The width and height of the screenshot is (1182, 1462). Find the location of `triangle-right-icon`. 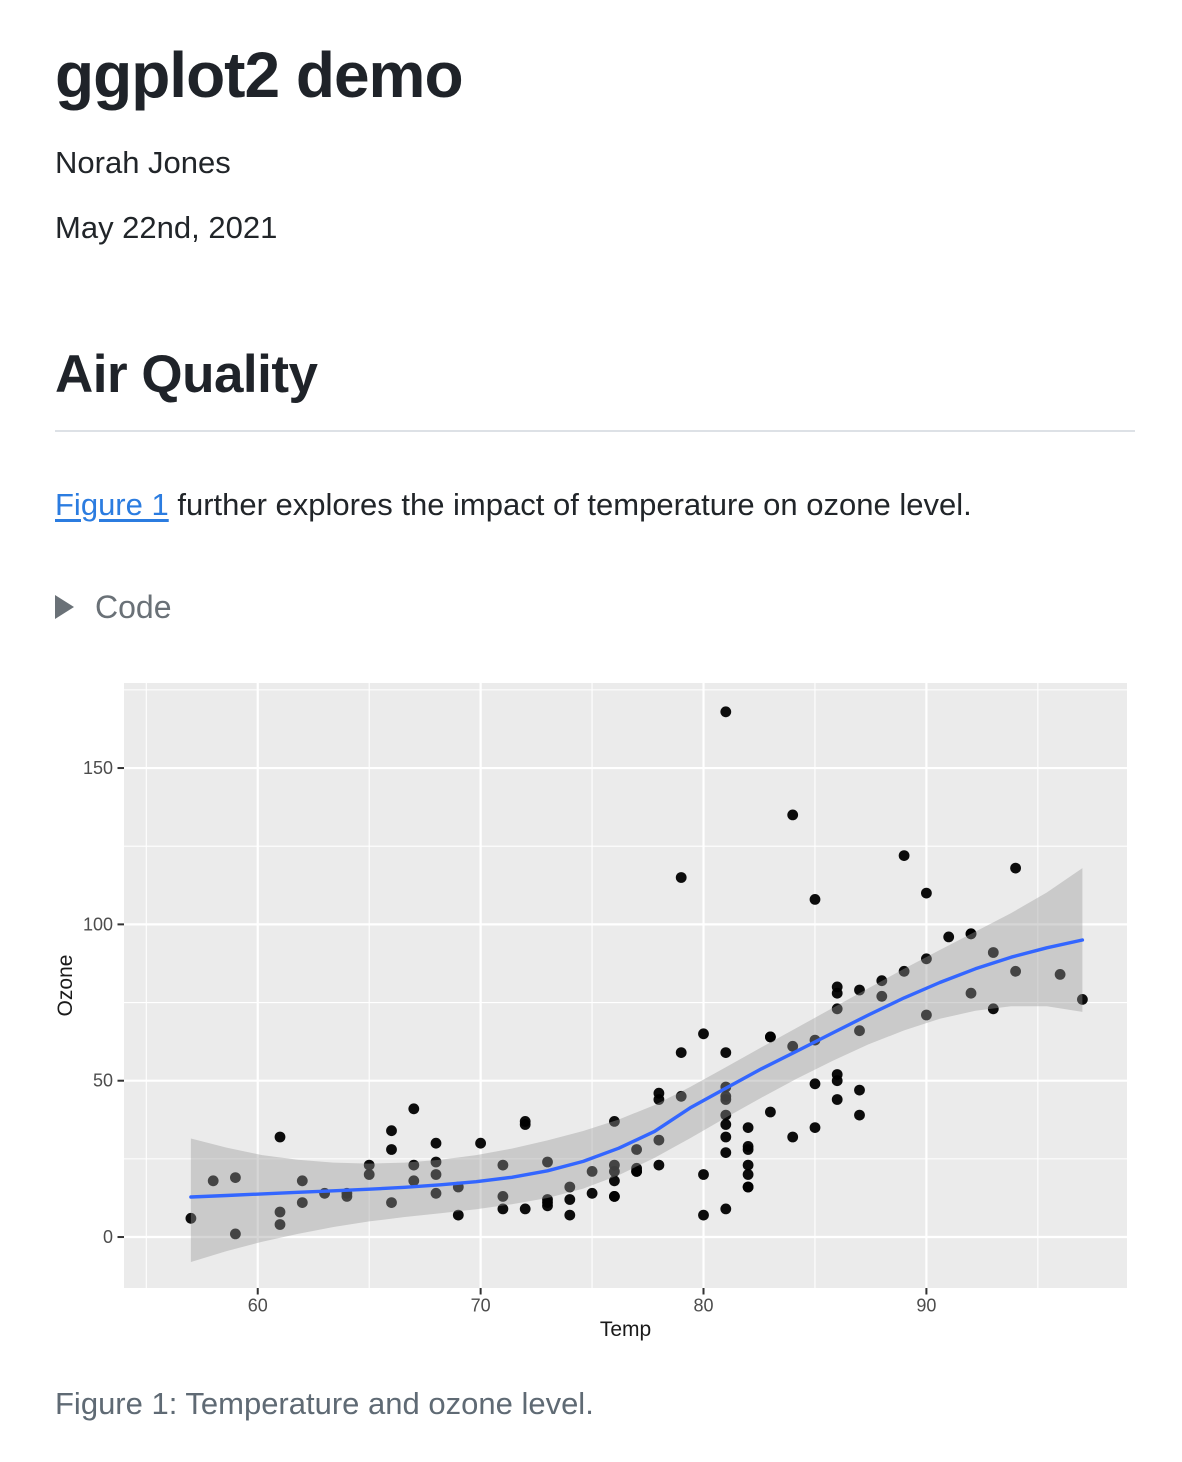

triangle-right-icon is located at coordinates (64, 607).